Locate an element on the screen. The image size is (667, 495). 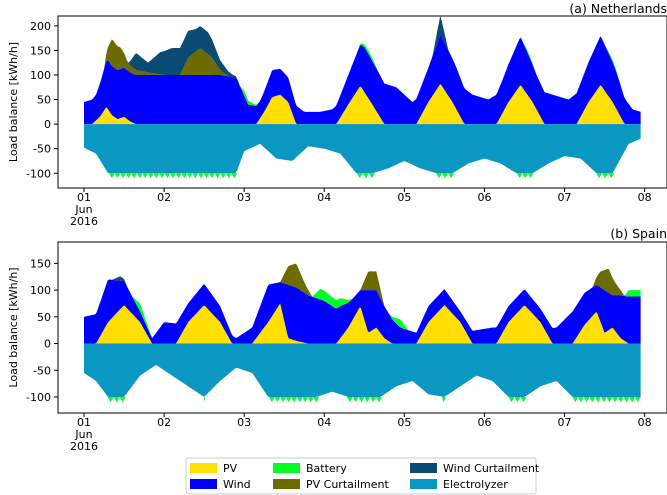
legend-label: Battery is located at coordinates (326, 468).